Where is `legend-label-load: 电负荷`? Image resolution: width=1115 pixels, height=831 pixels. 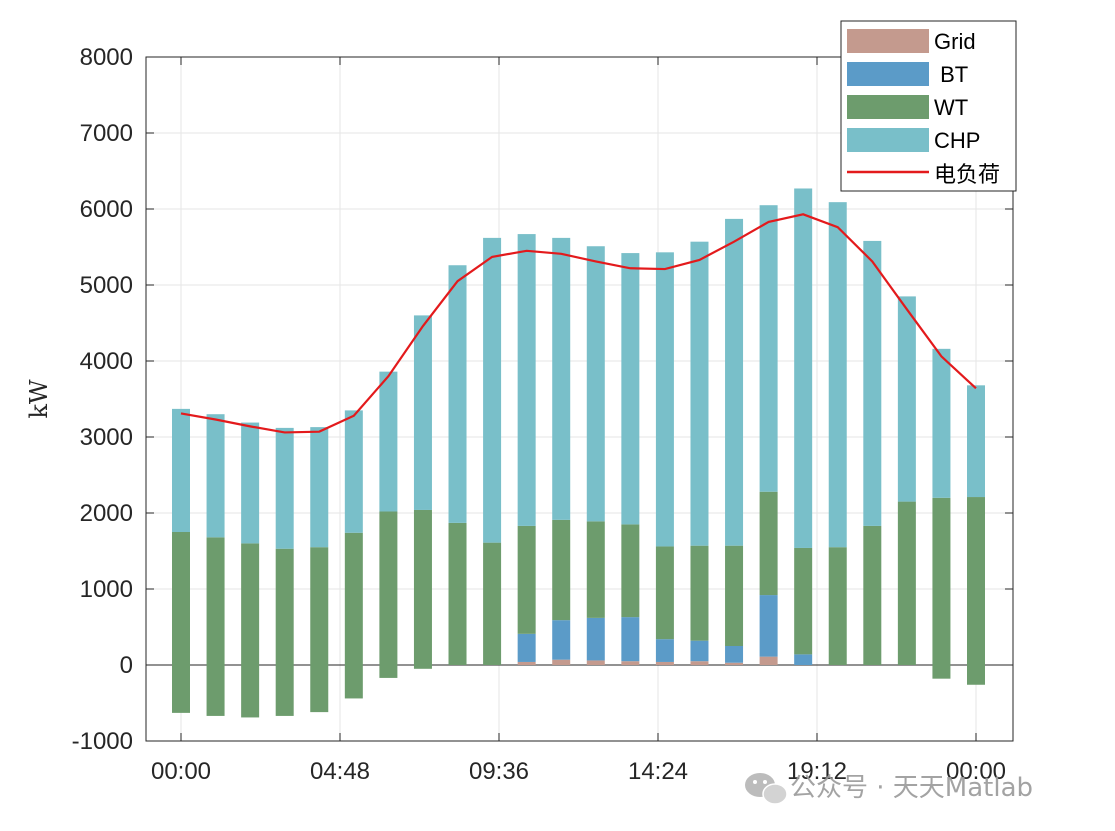
legend-label-load: 电负荷 is located at coordinates (967, 174).